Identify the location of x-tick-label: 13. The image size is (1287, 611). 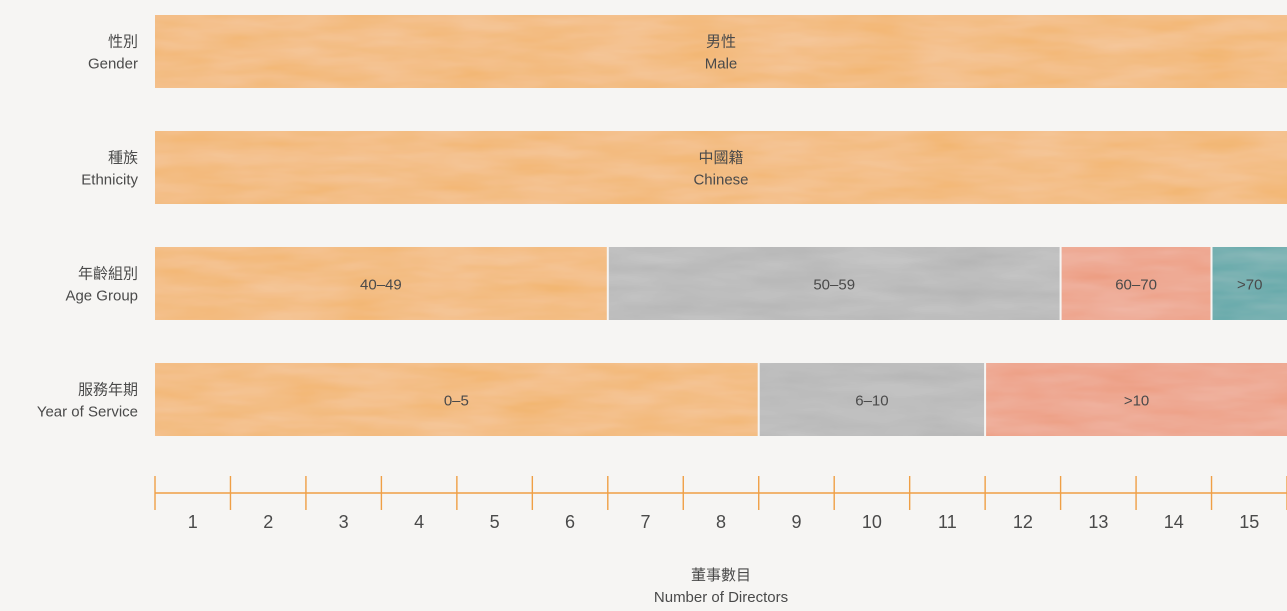
(1098, 522).